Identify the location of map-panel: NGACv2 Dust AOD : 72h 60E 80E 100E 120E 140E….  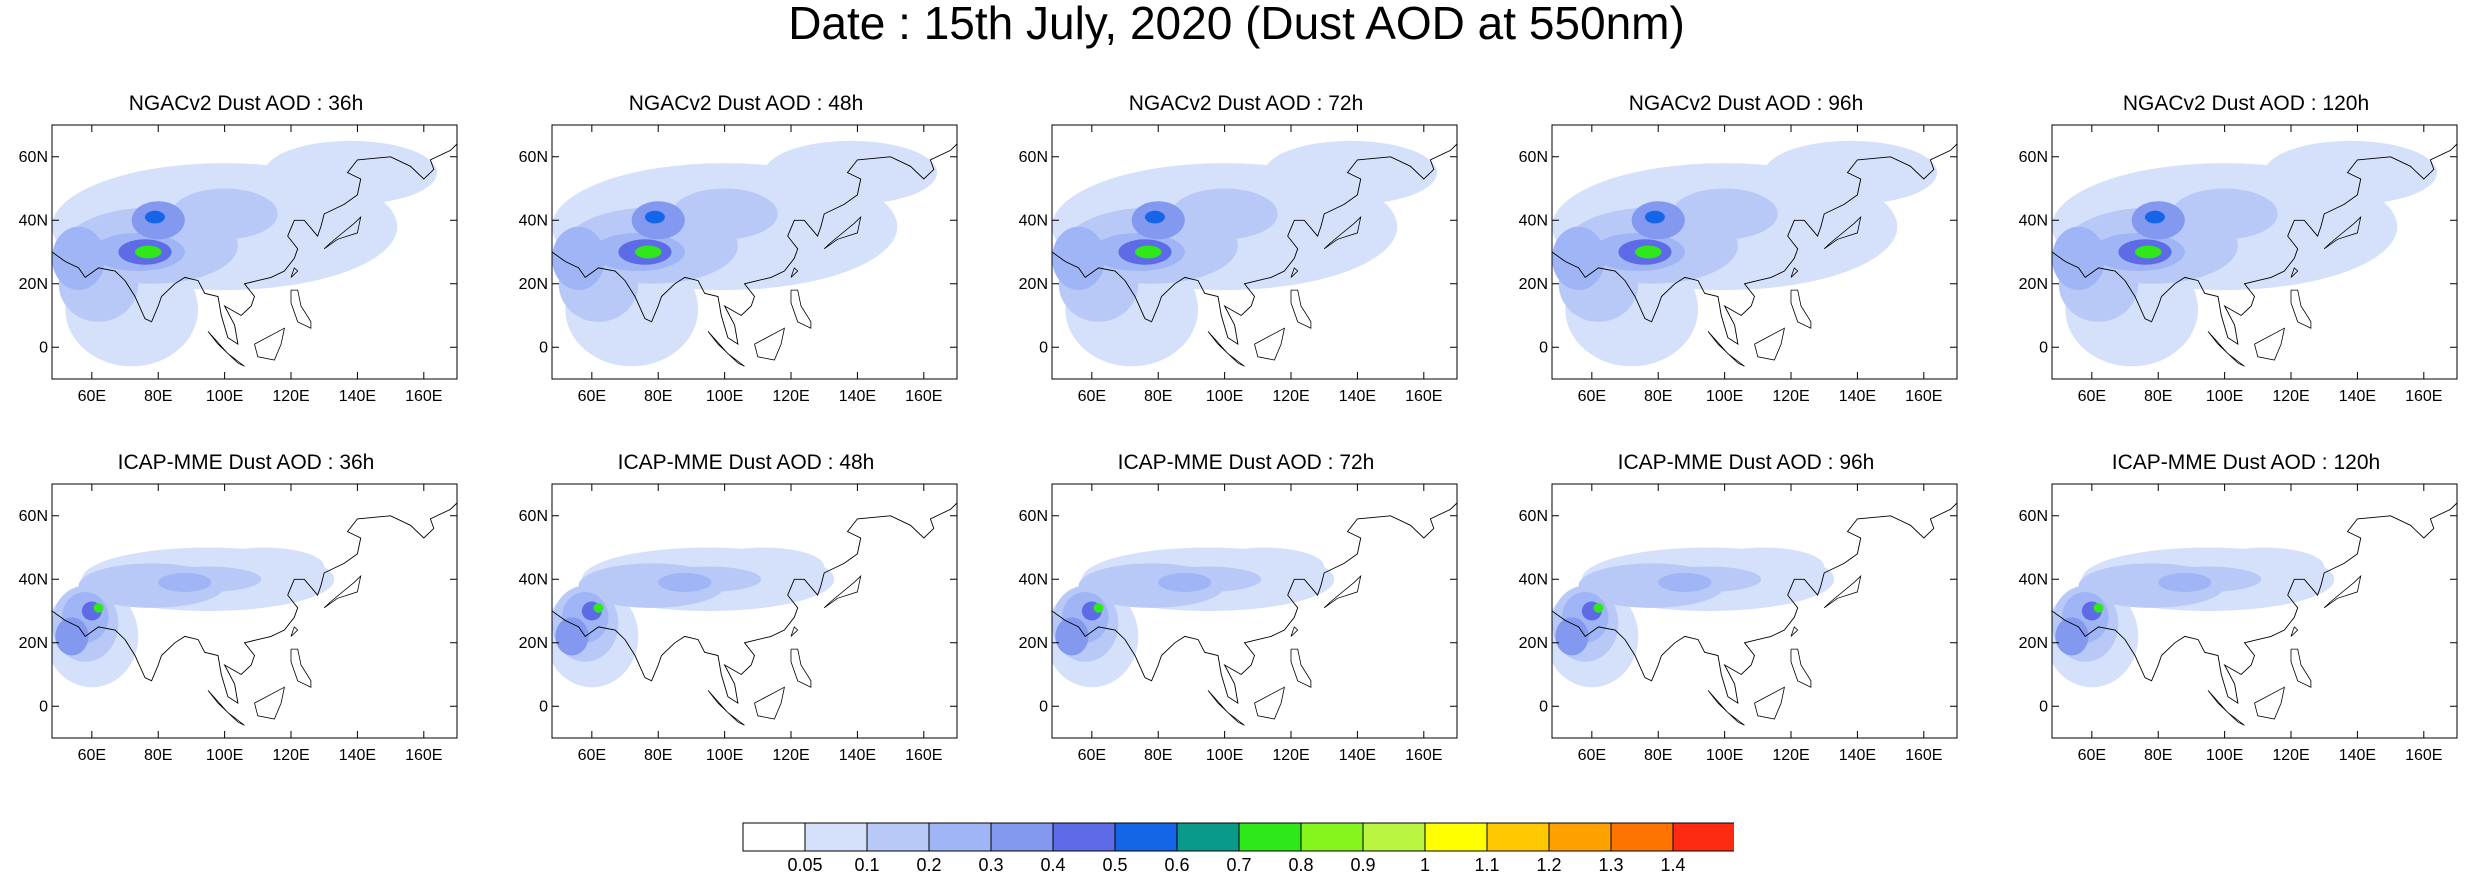
(1238, 248).